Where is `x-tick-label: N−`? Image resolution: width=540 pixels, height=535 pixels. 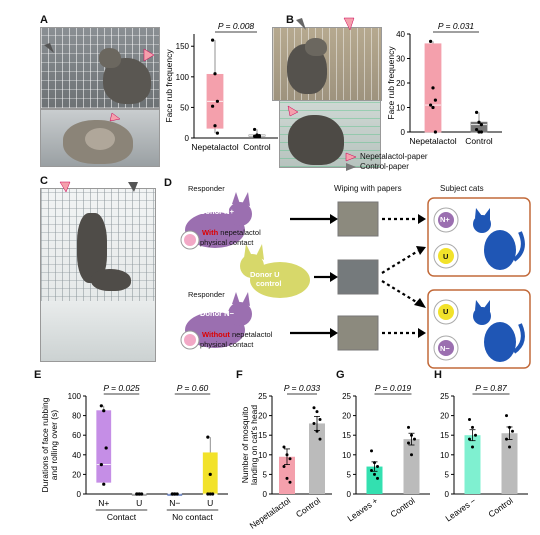 x-tick-label: N− is located at coordinates (174, 503).